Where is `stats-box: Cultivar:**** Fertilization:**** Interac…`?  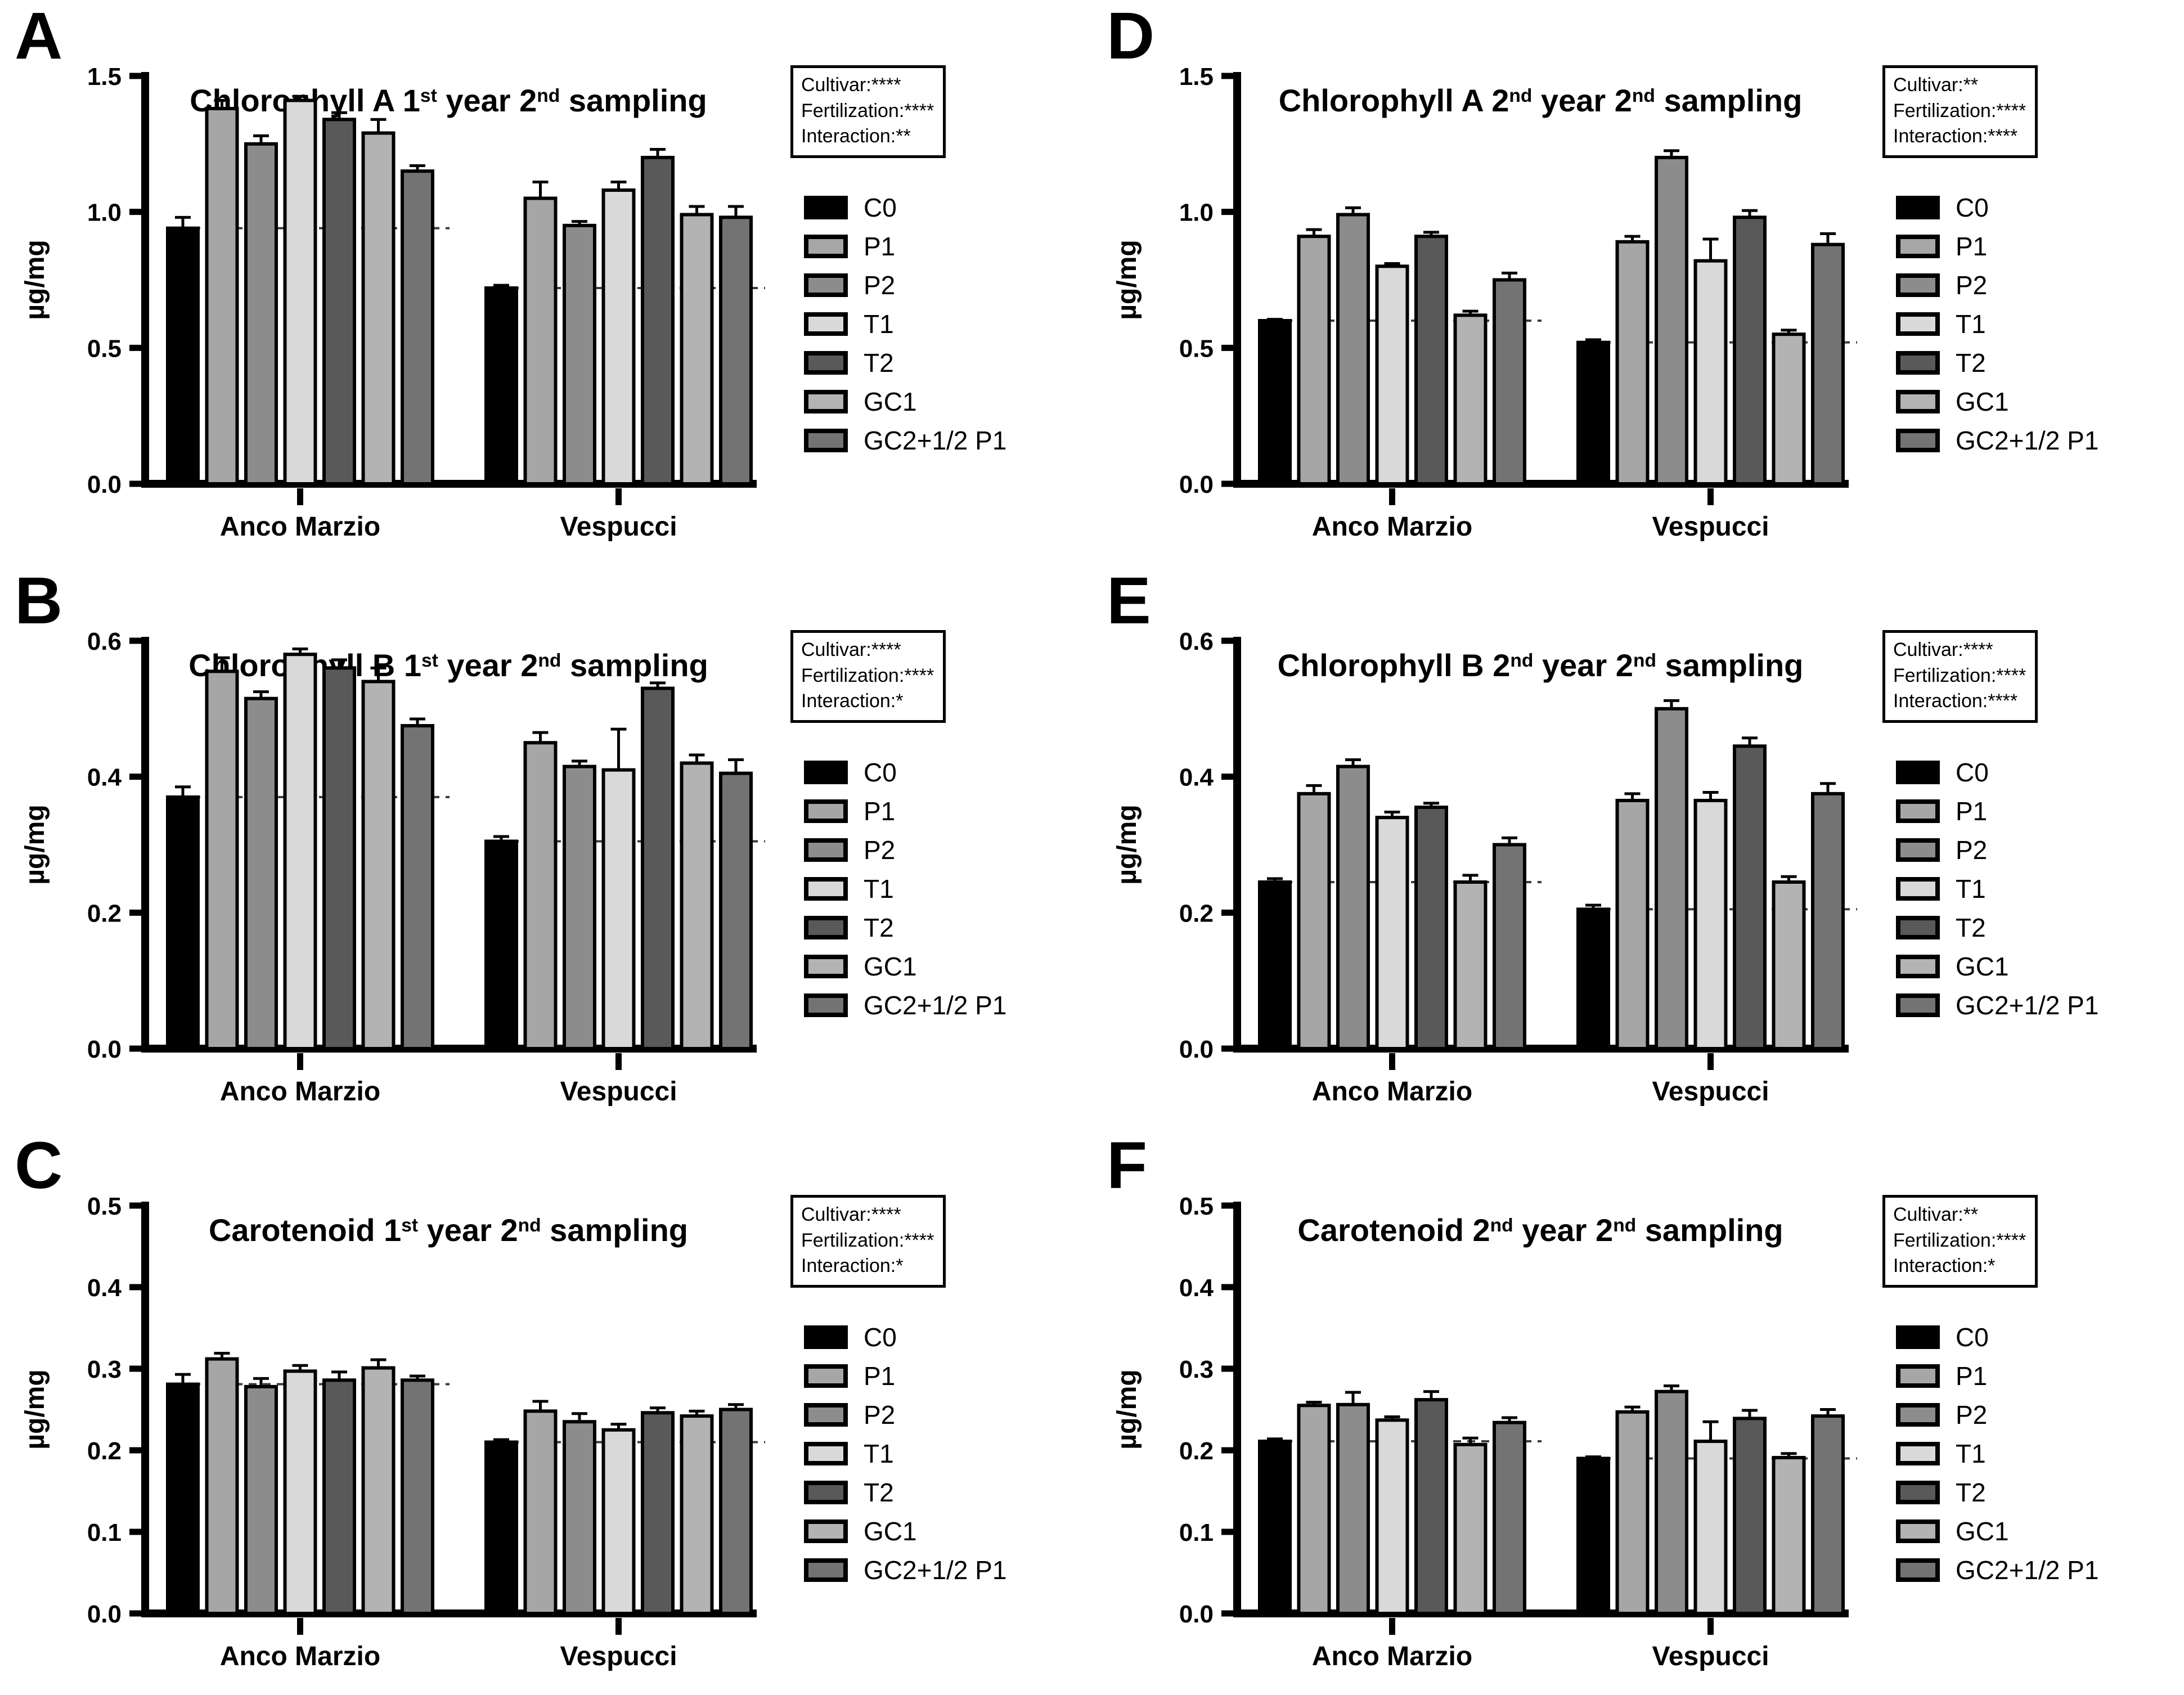
stats-box: Cultivar:**** Fertilization:**** Interac… is located at coordinates (868, 1241).